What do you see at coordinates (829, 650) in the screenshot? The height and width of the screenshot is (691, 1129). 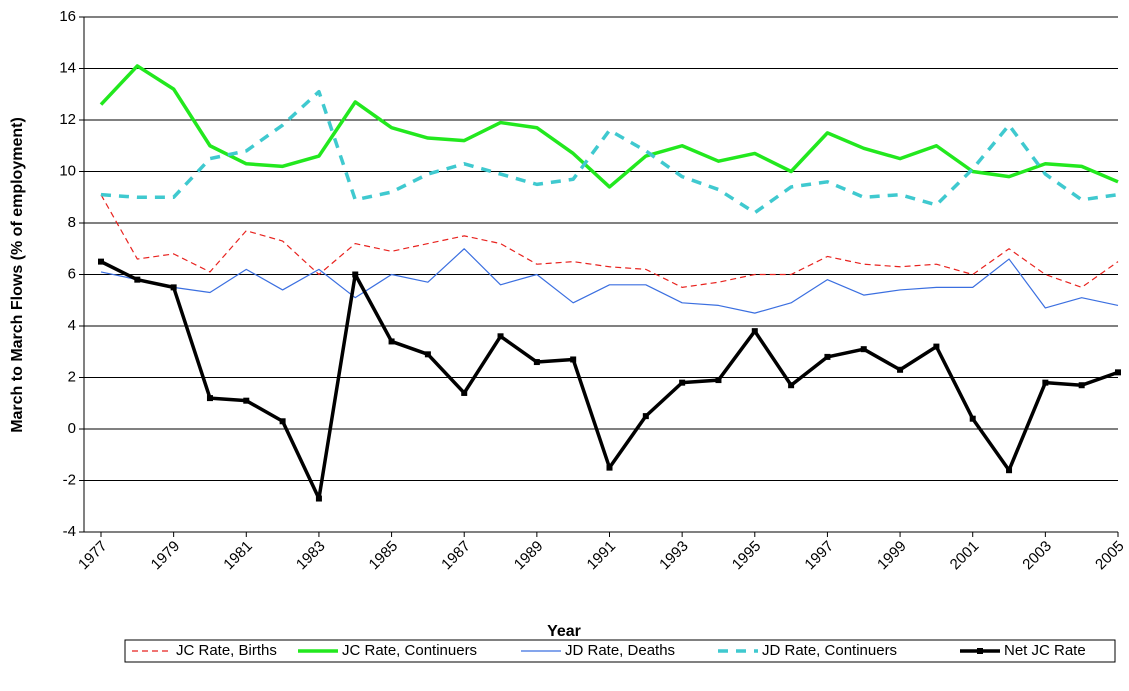 I see `legend-label: JD Rate, Continuers` at bounding box center [829, 650].